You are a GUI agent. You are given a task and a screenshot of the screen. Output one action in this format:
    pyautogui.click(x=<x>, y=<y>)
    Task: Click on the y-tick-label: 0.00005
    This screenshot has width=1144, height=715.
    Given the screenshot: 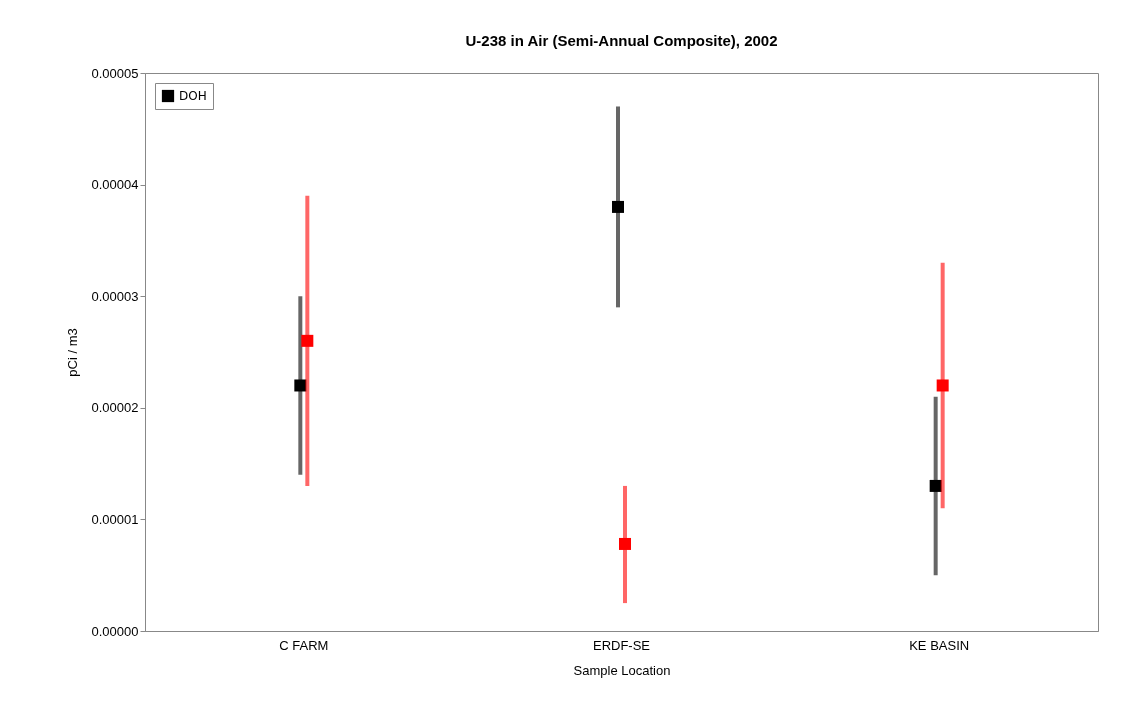 What is the action you would take?
    pyautogui.click(x=115, y=73)
    